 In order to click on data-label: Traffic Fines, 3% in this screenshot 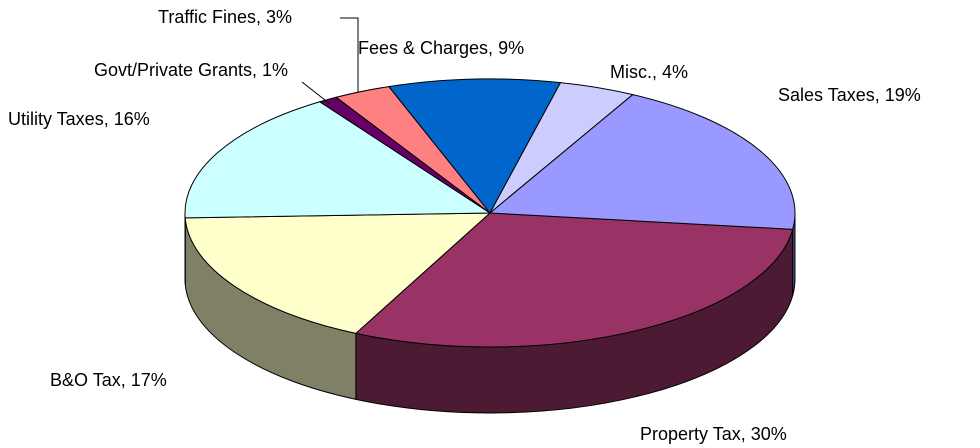, I will do `click(225, 17)`.